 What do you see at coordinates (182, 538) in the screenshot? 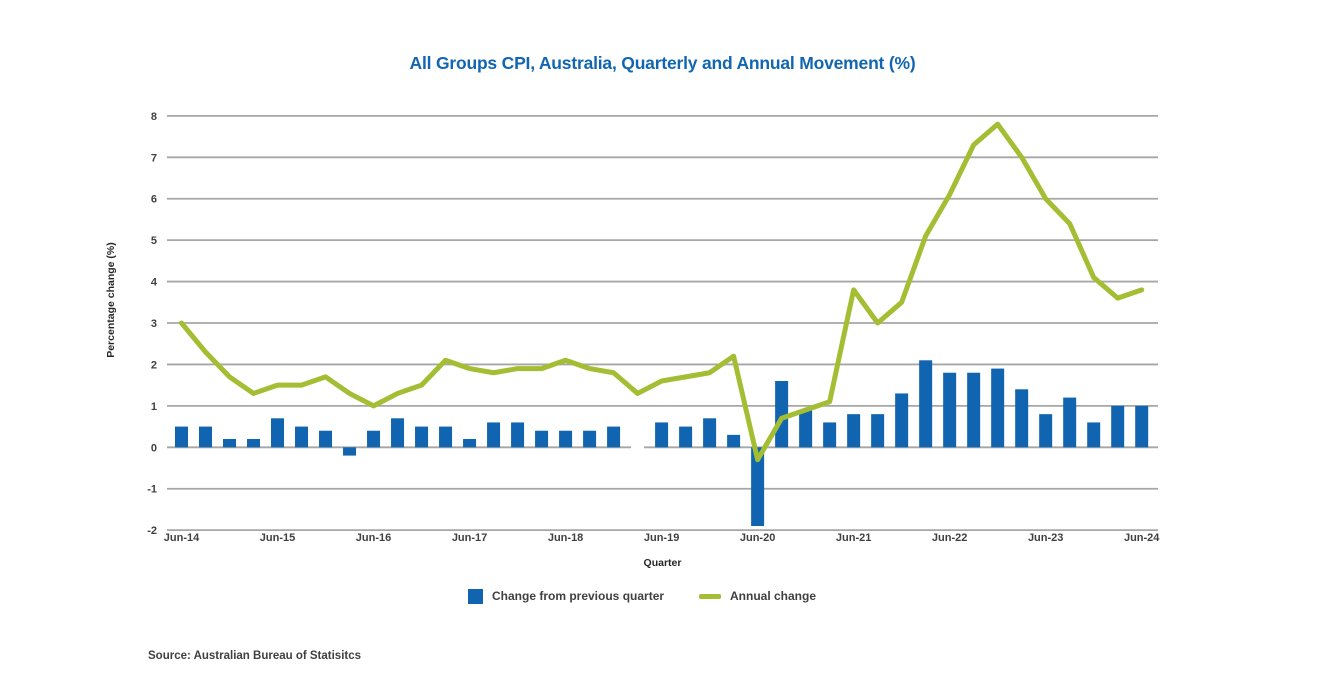
I see `svg-text: Jun-14` at bounding box center [182, 538].